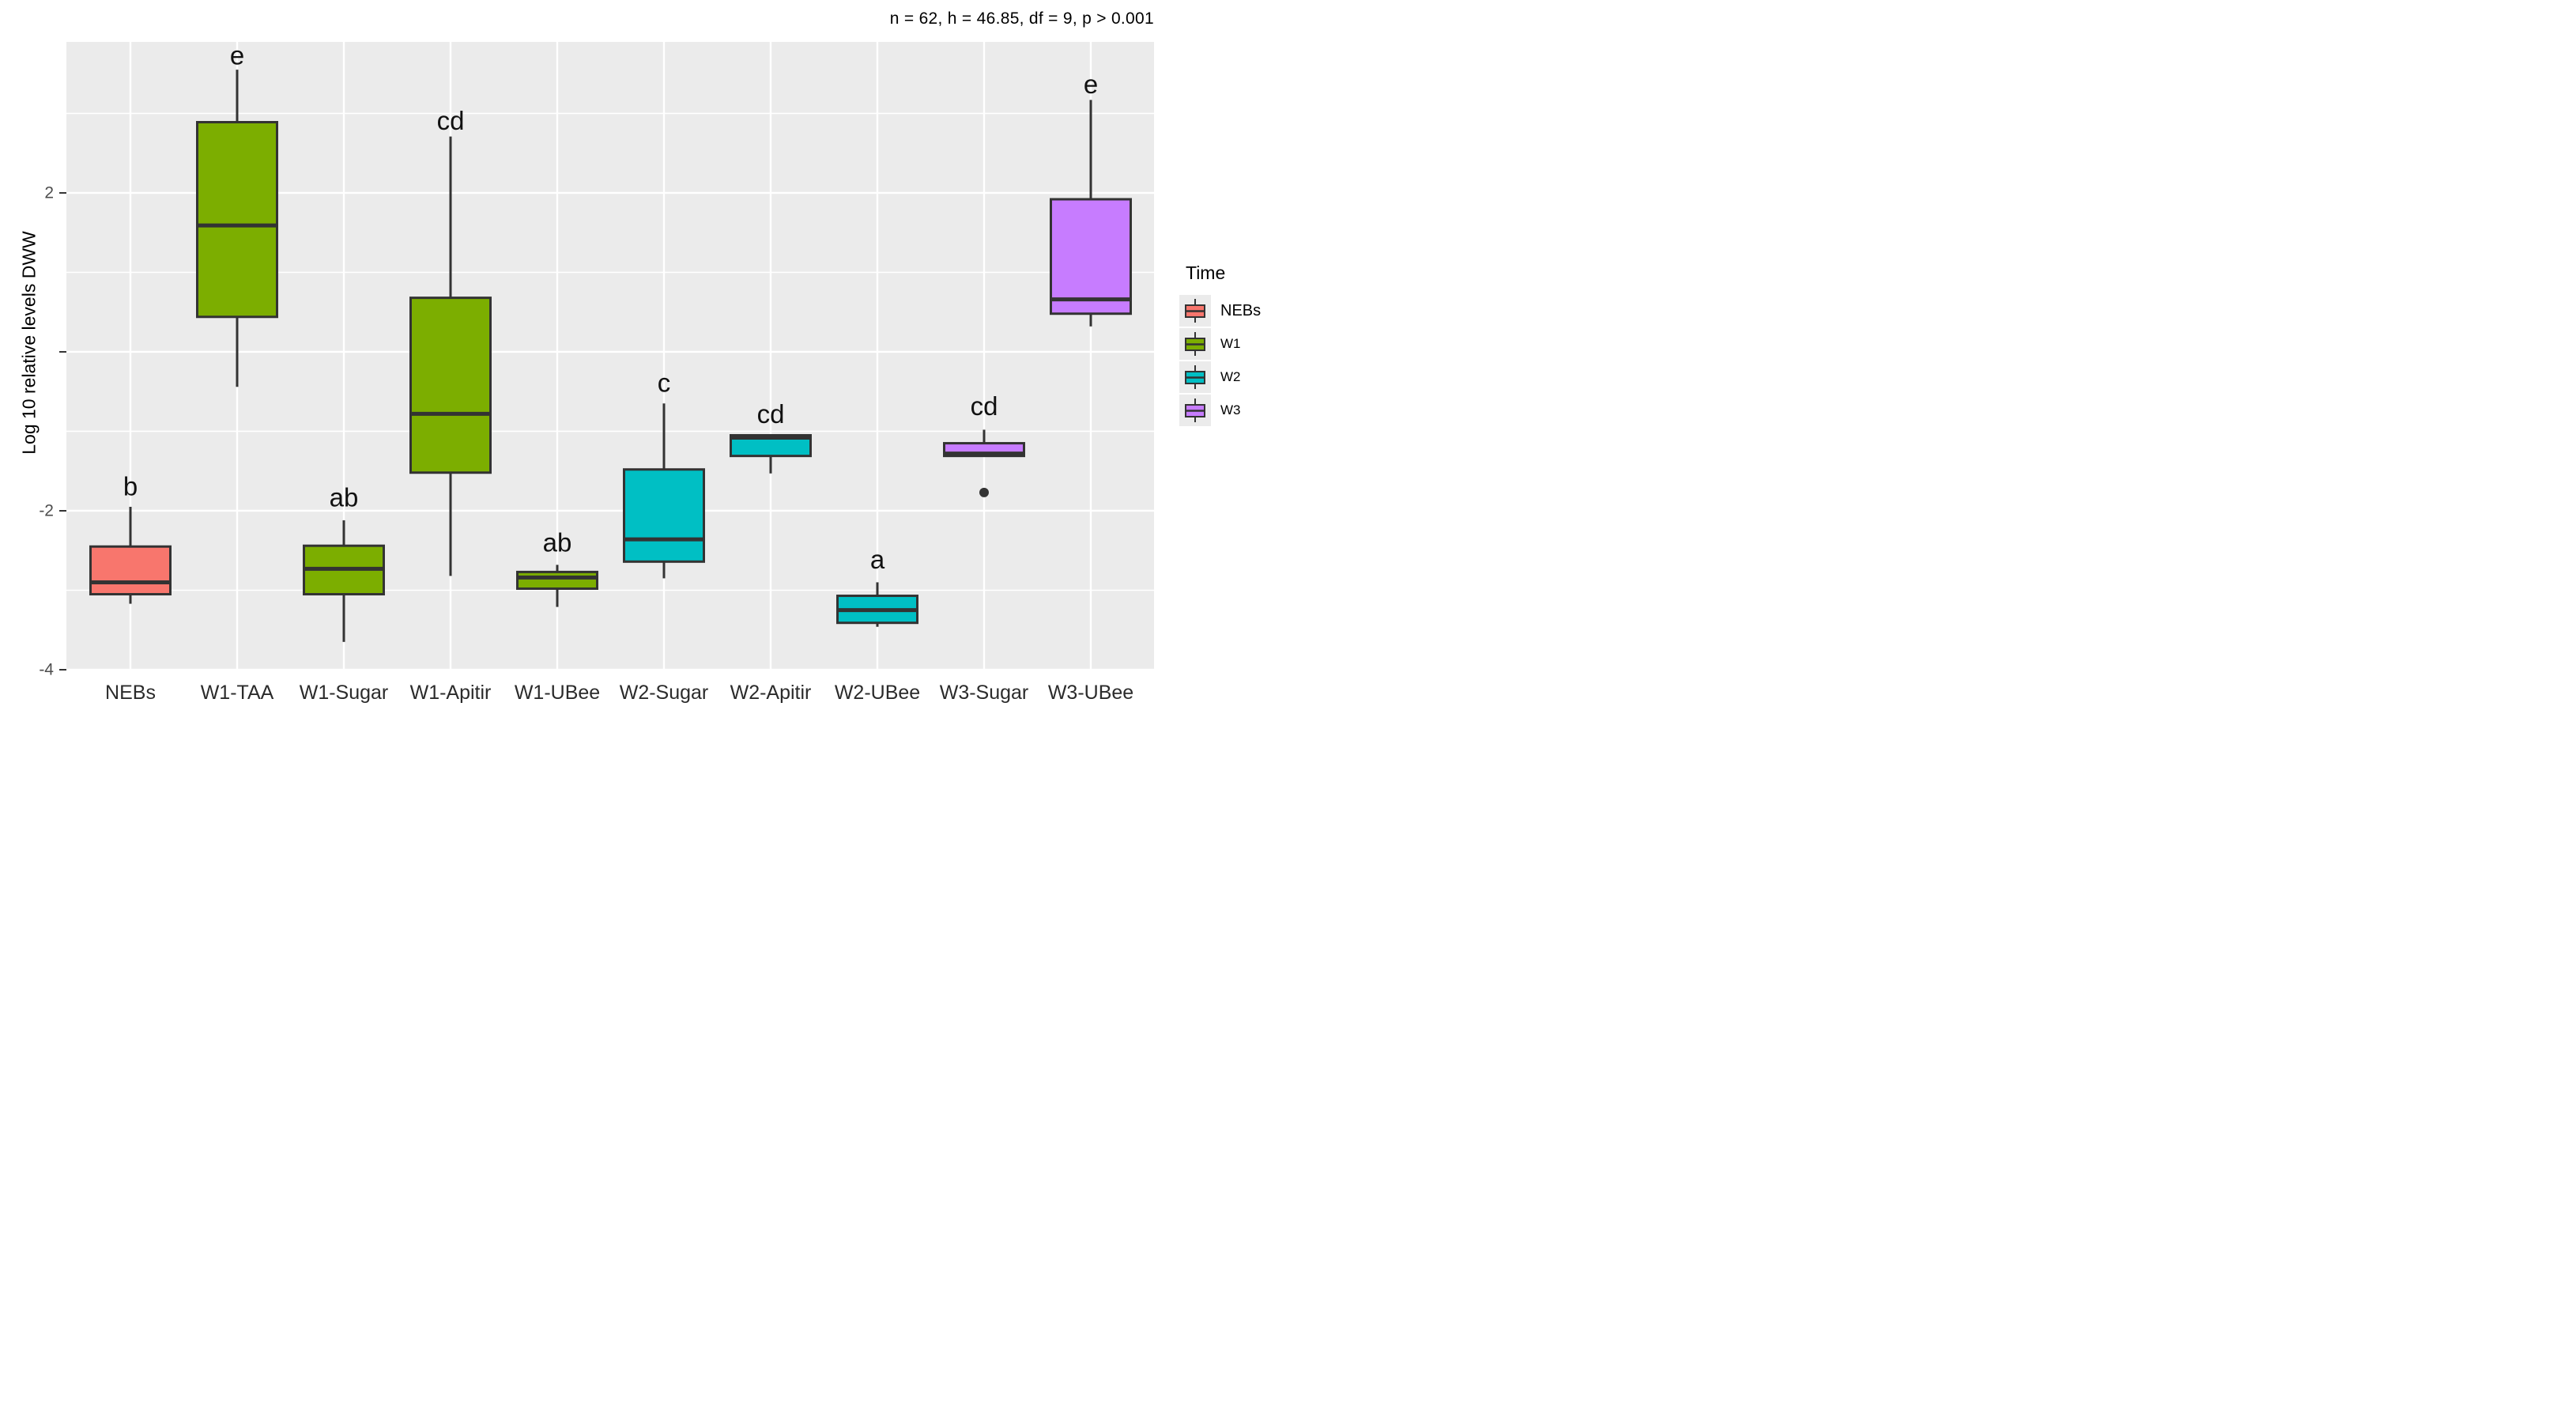  I want to click on legend-entry-NEBs: NEBs, so click(1233, 311).